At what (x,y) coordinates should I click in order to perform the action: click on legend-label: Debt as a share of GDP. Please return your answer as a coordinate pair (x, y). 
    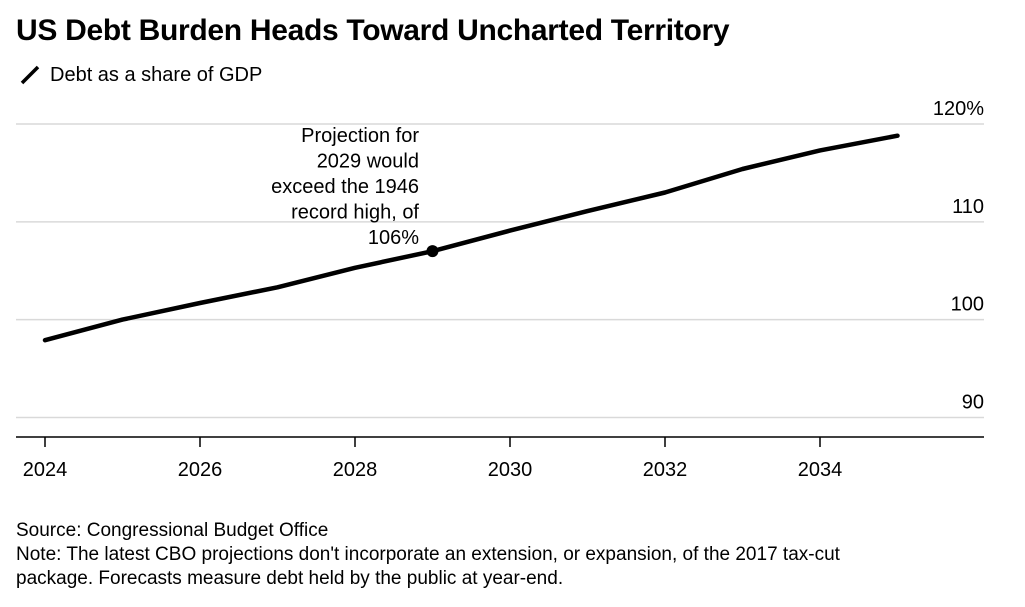
    Looking at the image, I should click on (156, 74).